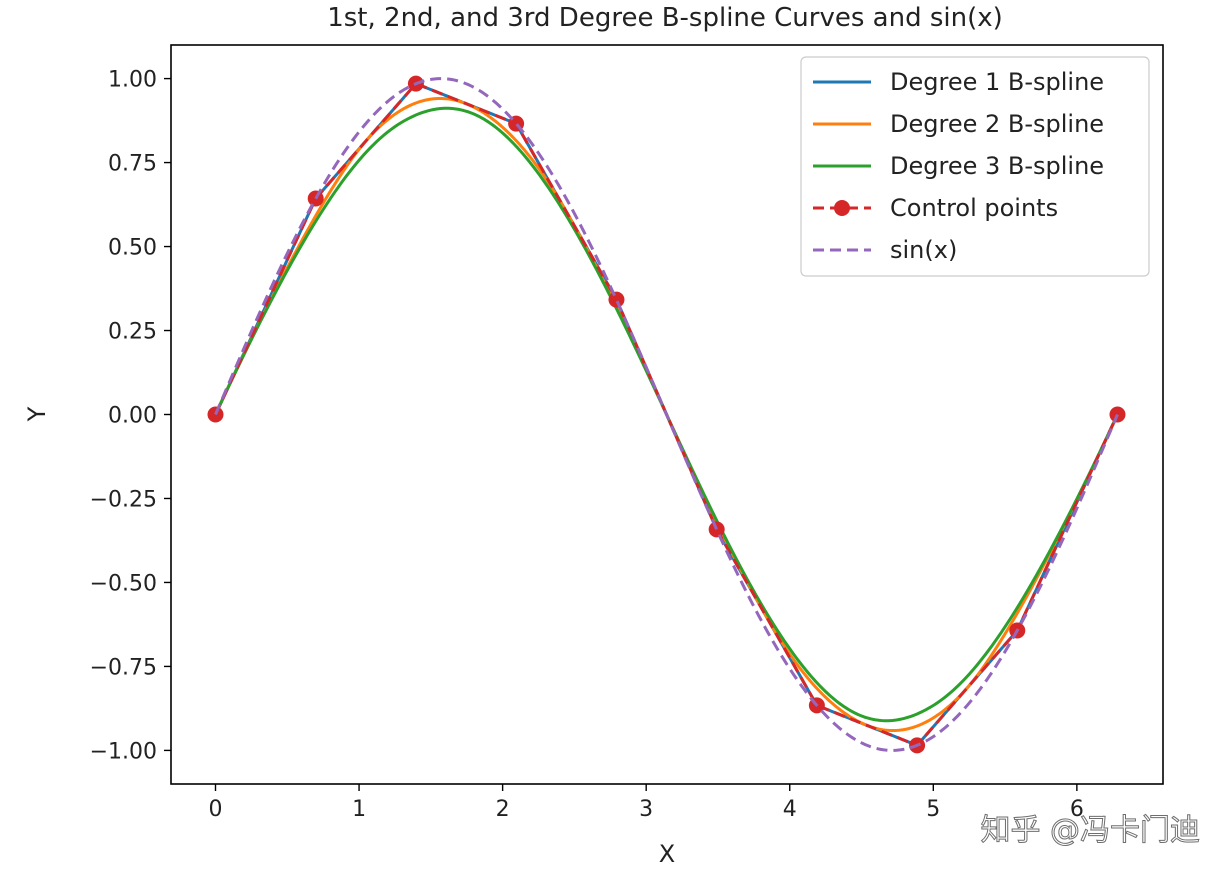  I want to click on legend-box, so click(975, 166).